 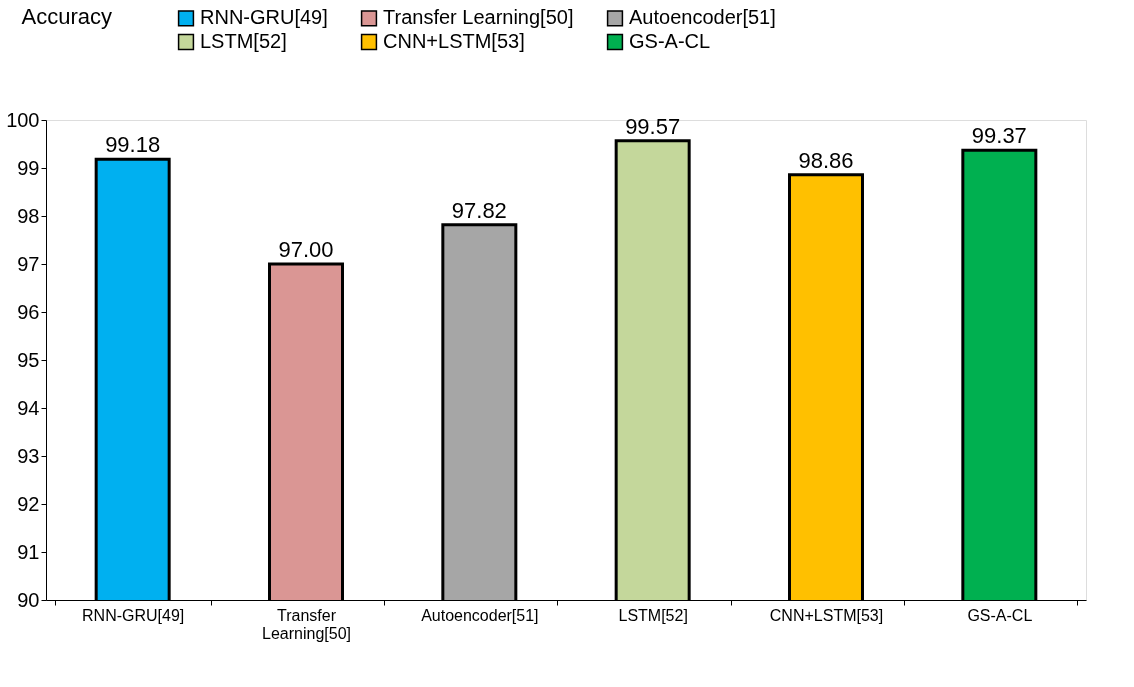 What do you see at coordinates (1000, 615) in the screenshot?
I see `x-tick-label: GS-A-CL` at bounding box center [1000, 615].